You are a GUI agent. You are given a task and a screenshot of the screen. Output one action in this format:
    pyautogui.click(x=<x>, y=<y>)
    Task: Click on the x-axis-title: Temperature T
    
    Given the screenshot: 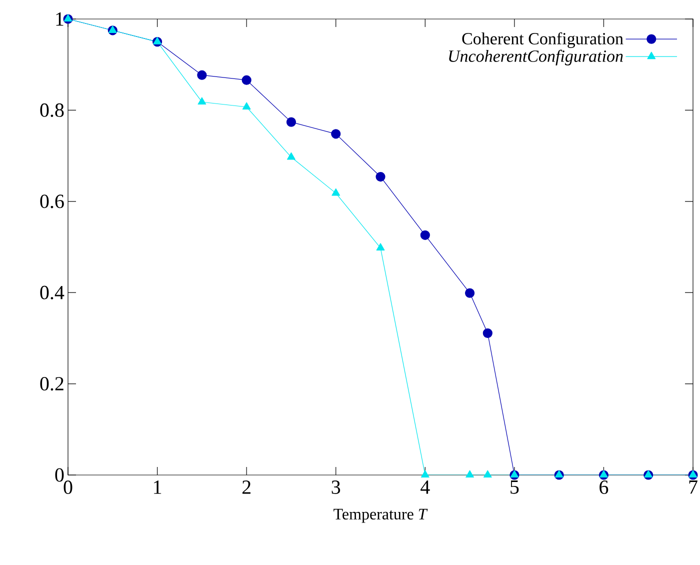 What is the action you would take?
    pyautogui.click(x=381, y=515)
    